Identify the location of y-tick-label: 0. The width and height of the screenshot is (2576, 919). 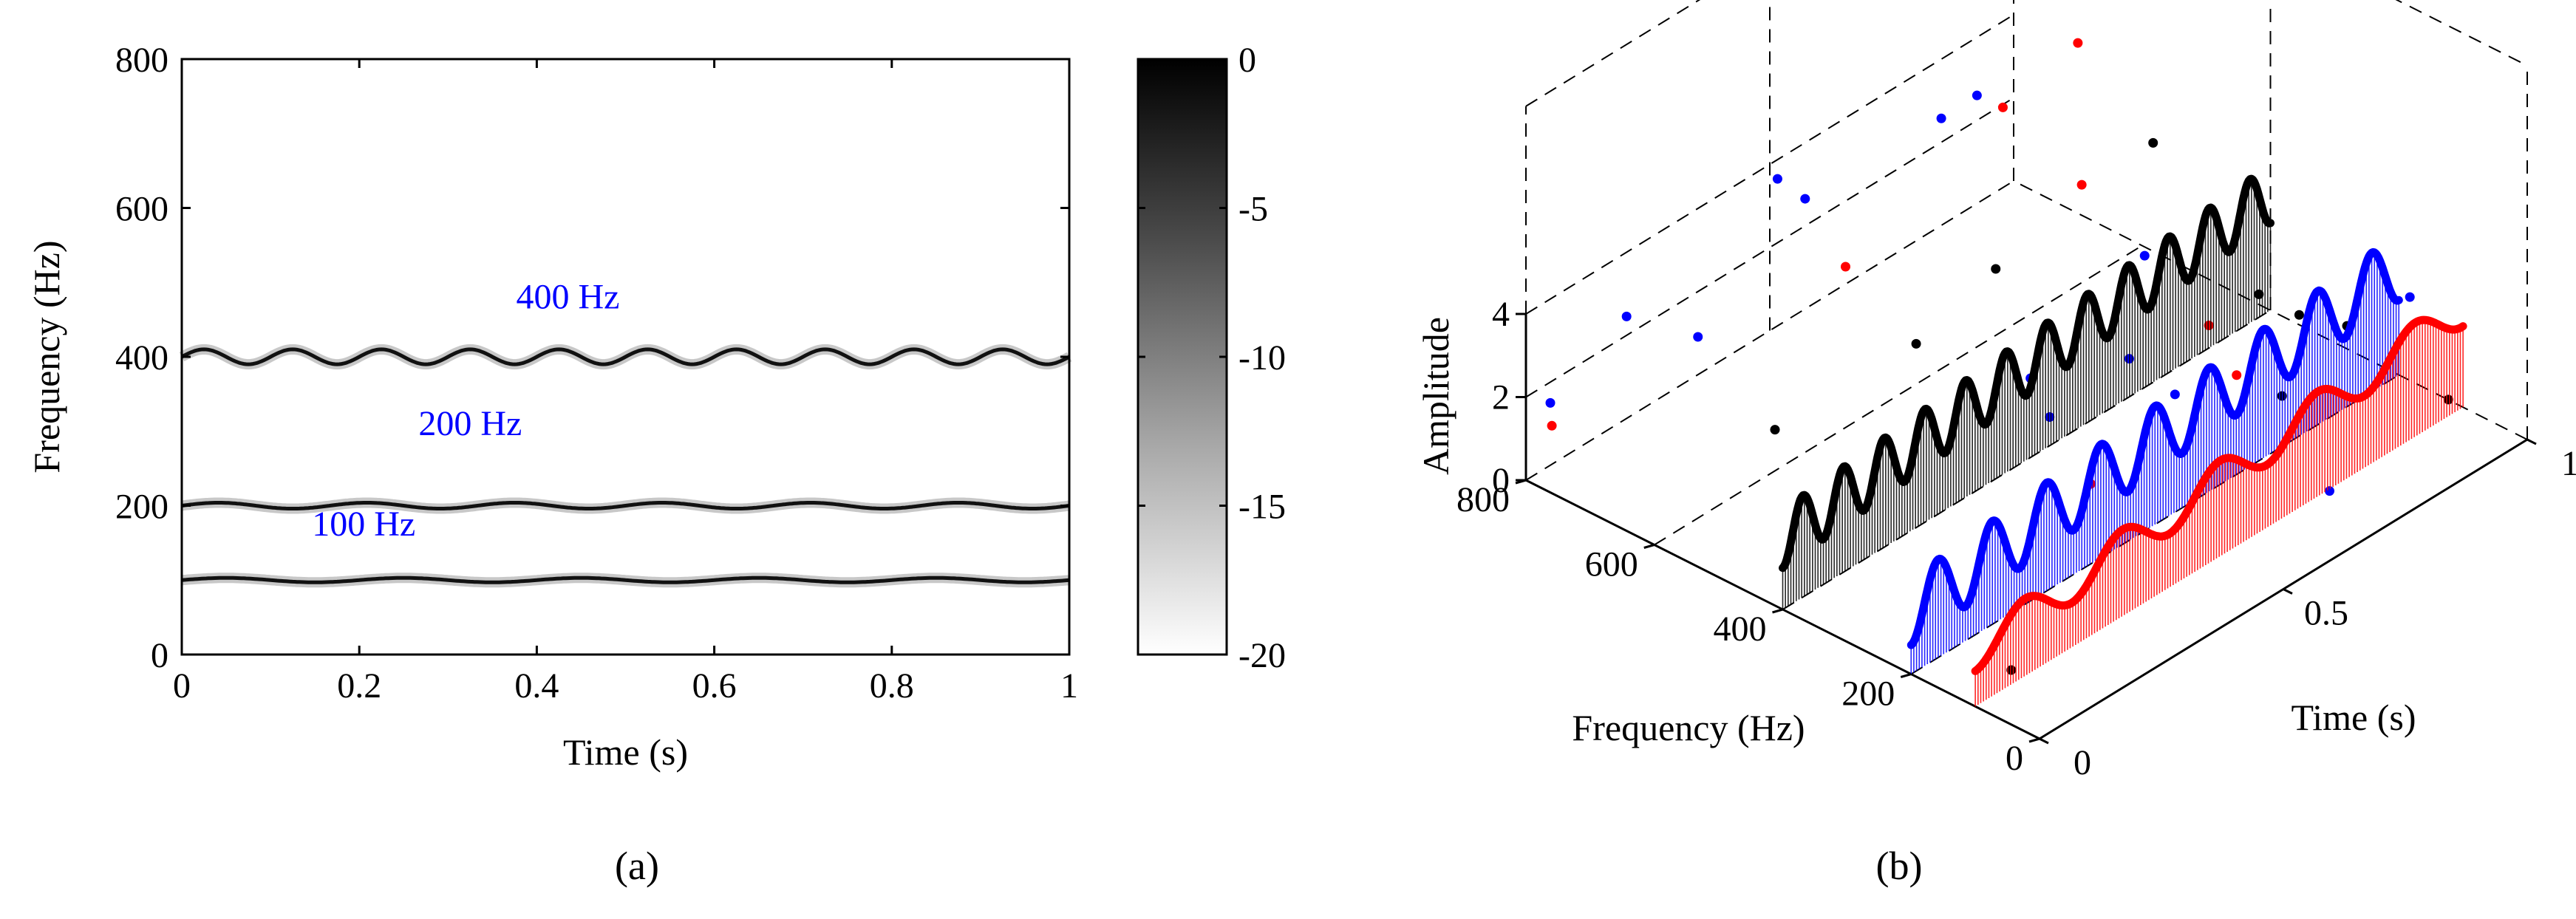
(159, 655).